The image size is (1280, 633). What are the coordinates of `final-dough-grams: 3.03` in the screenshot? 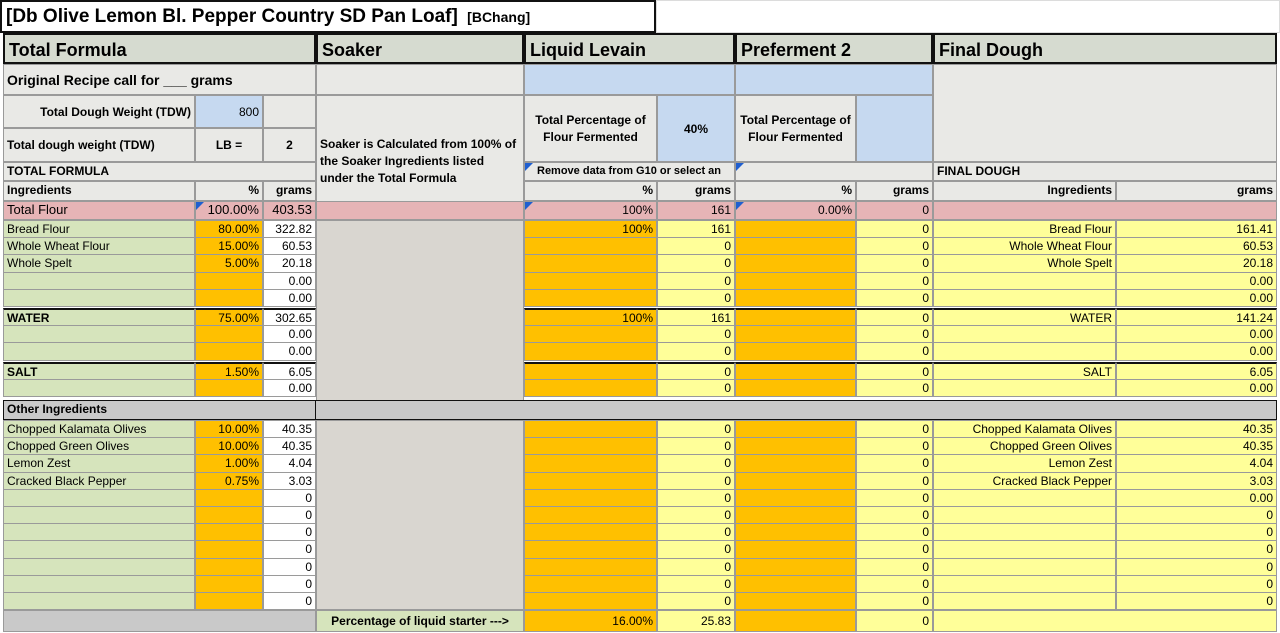 It's located at (1196, 480).